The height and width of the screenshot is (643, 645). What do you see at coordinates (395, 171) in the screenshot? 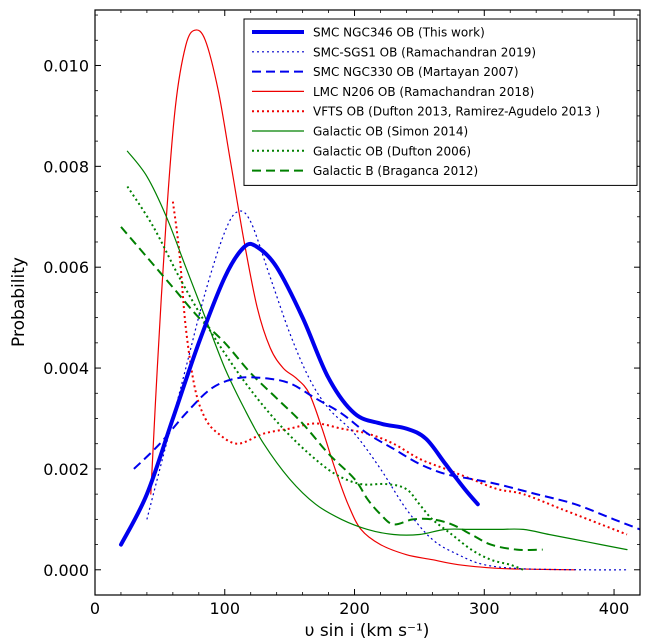
I see `legend-label: Galactic B (Braganca 2012)` at bounding box center [395, 171].